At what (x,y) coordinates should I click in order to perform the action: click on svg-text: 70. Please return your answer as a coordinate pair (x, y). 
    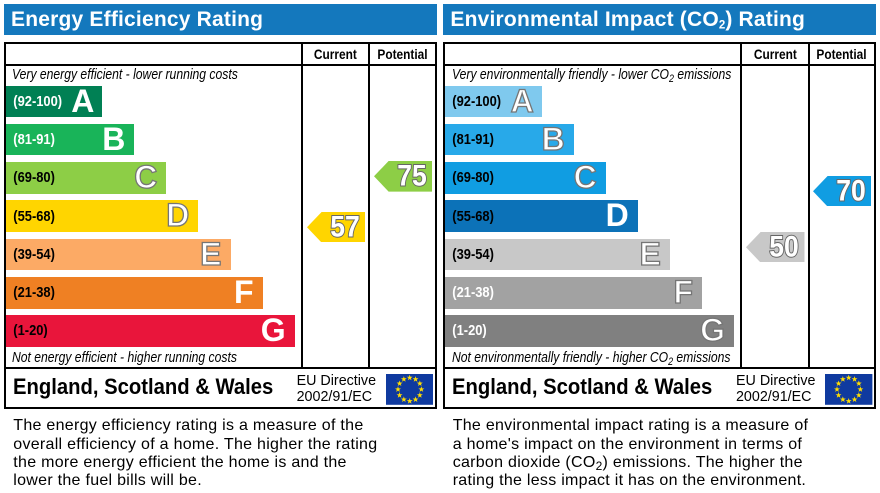
    Looking at the image, I should click on (850, 191).